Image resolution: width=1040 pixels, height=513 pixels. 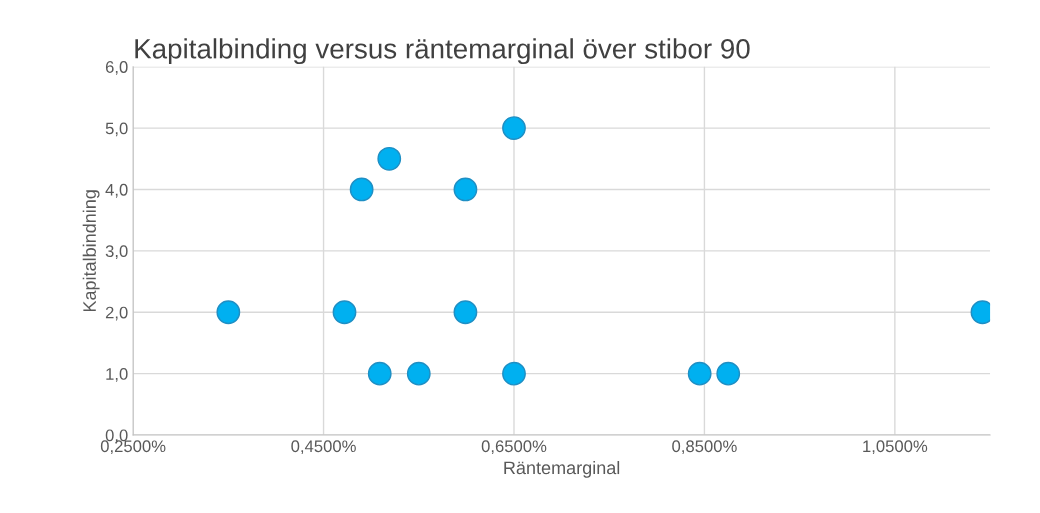 I want to click on x-tick-label: 0,6500%, so click(x=514, y=447).